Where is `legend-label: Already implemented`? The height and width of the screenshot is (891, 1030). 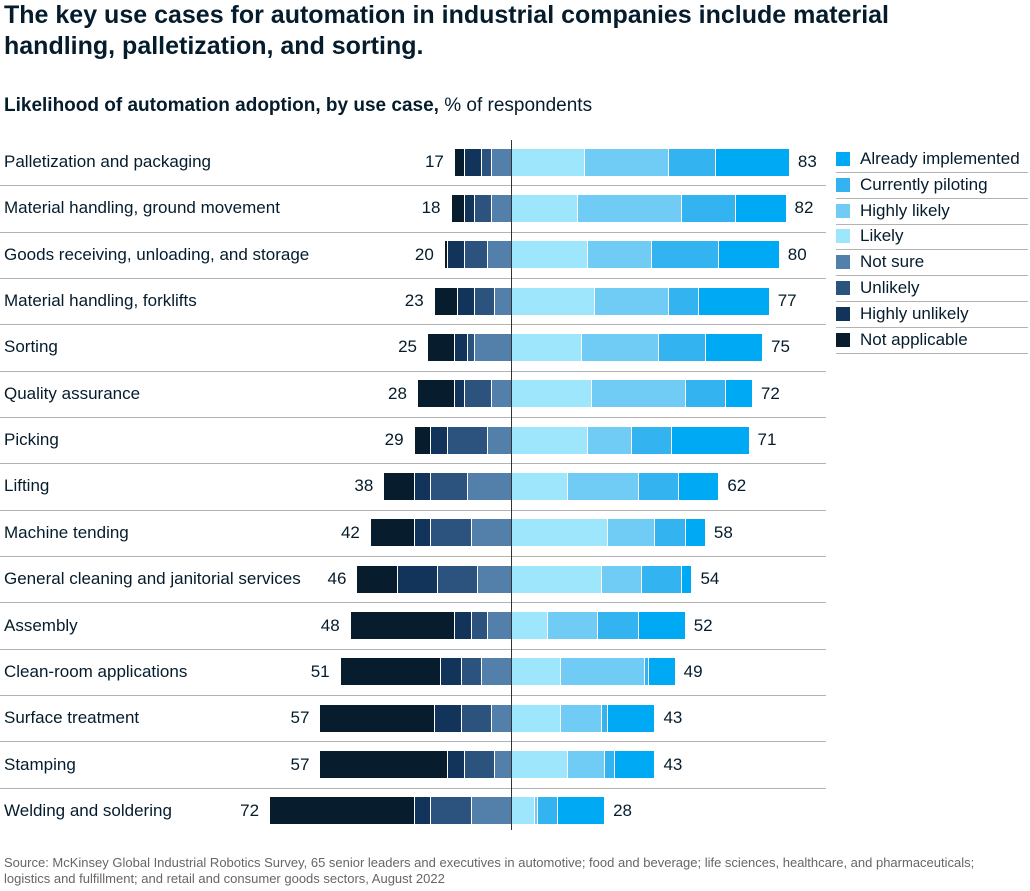 legend-label: Already implemented is located at coordinates (940, 158).